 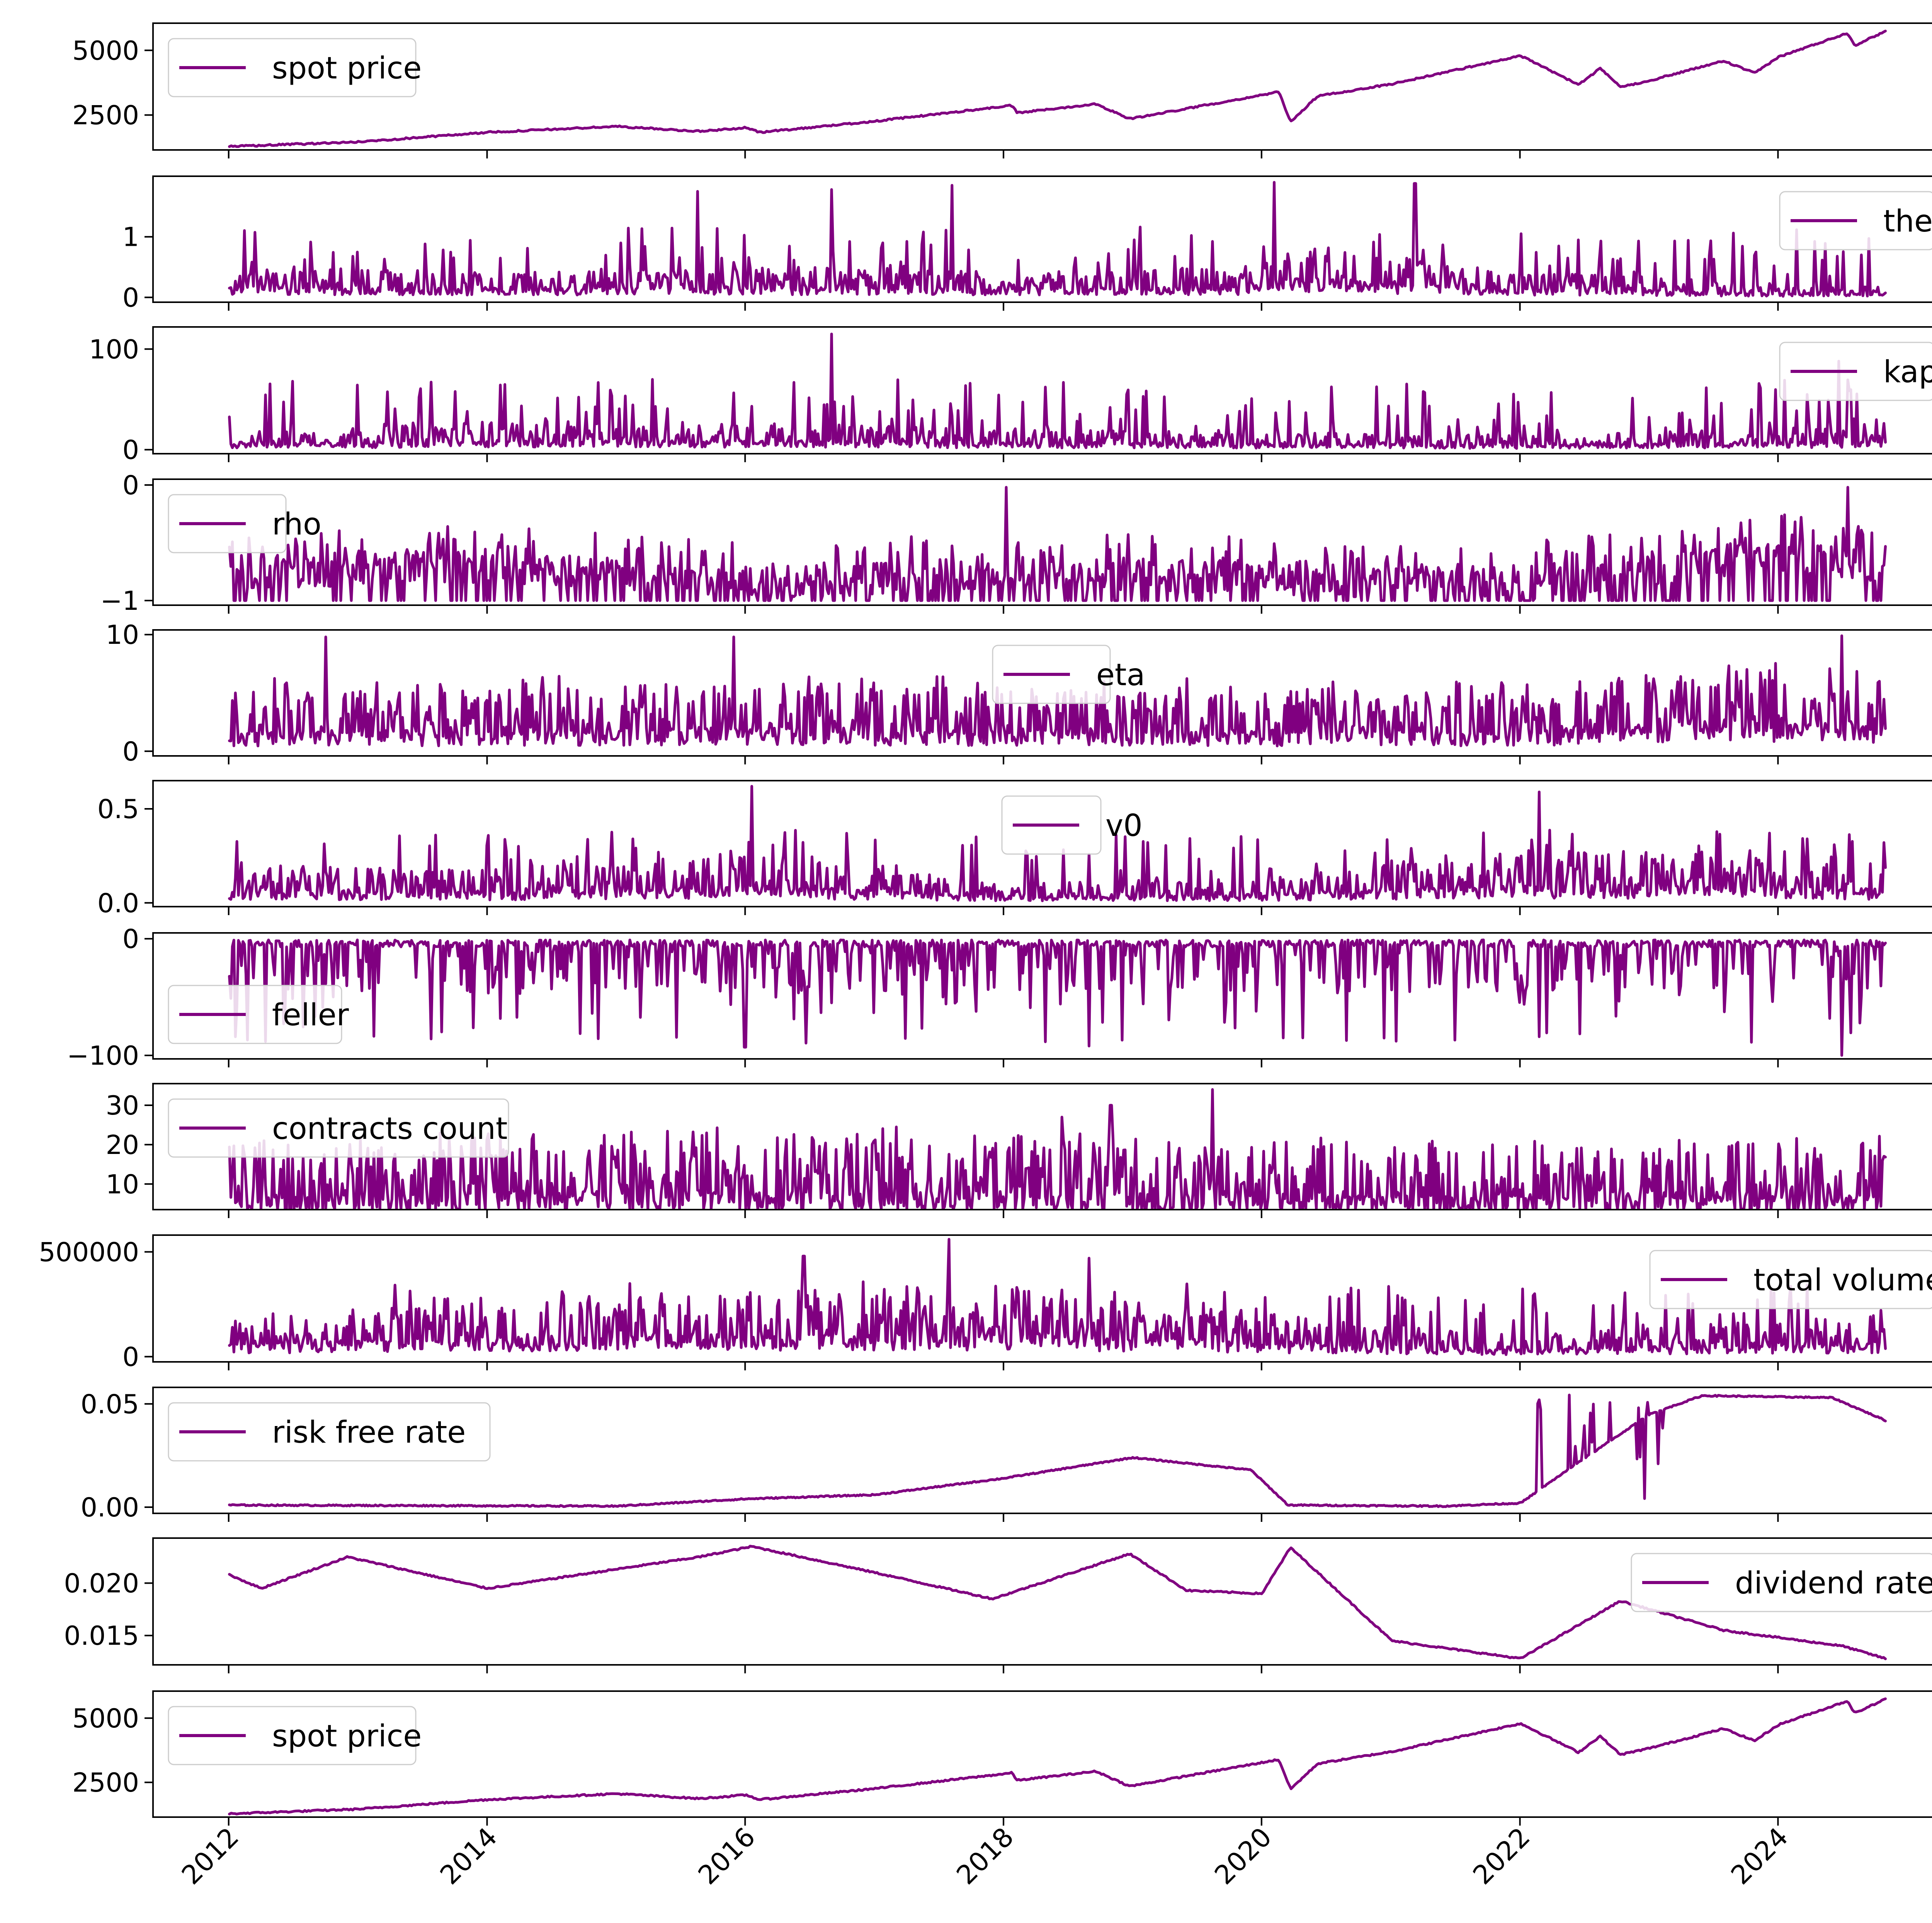 I want to click on legend-label: rho, so click(x=296, y=524).